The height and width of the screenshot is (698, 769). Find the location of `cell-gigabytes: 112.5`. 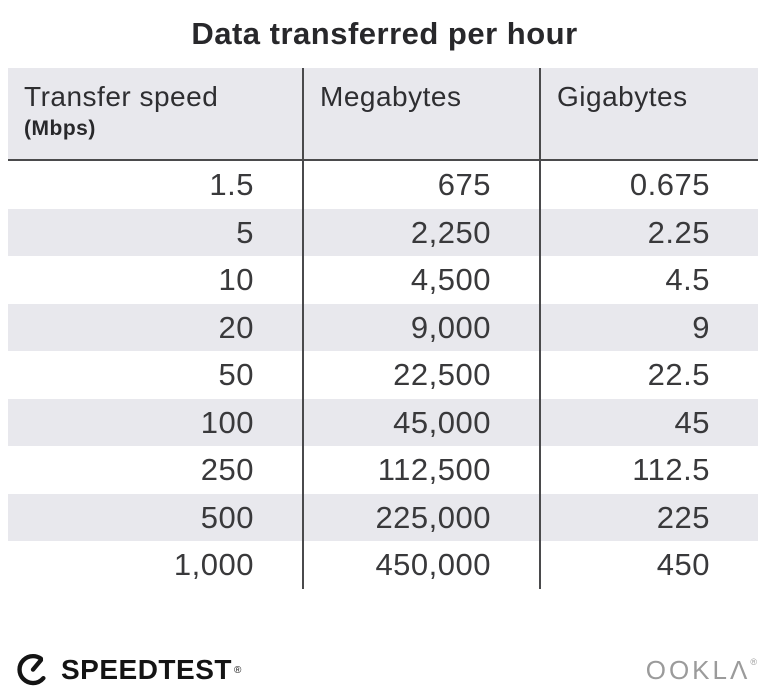

cell-gigabytes: 112.5 is located at coordinates (648, 470).